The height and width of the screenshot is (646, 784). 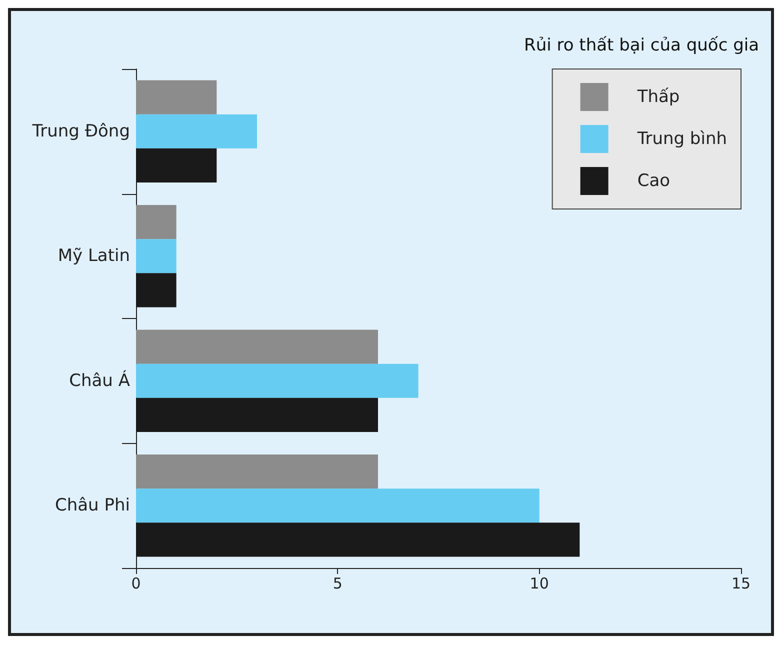 I want to click on legend-label: Trung bình, so click(x=682, y=139).